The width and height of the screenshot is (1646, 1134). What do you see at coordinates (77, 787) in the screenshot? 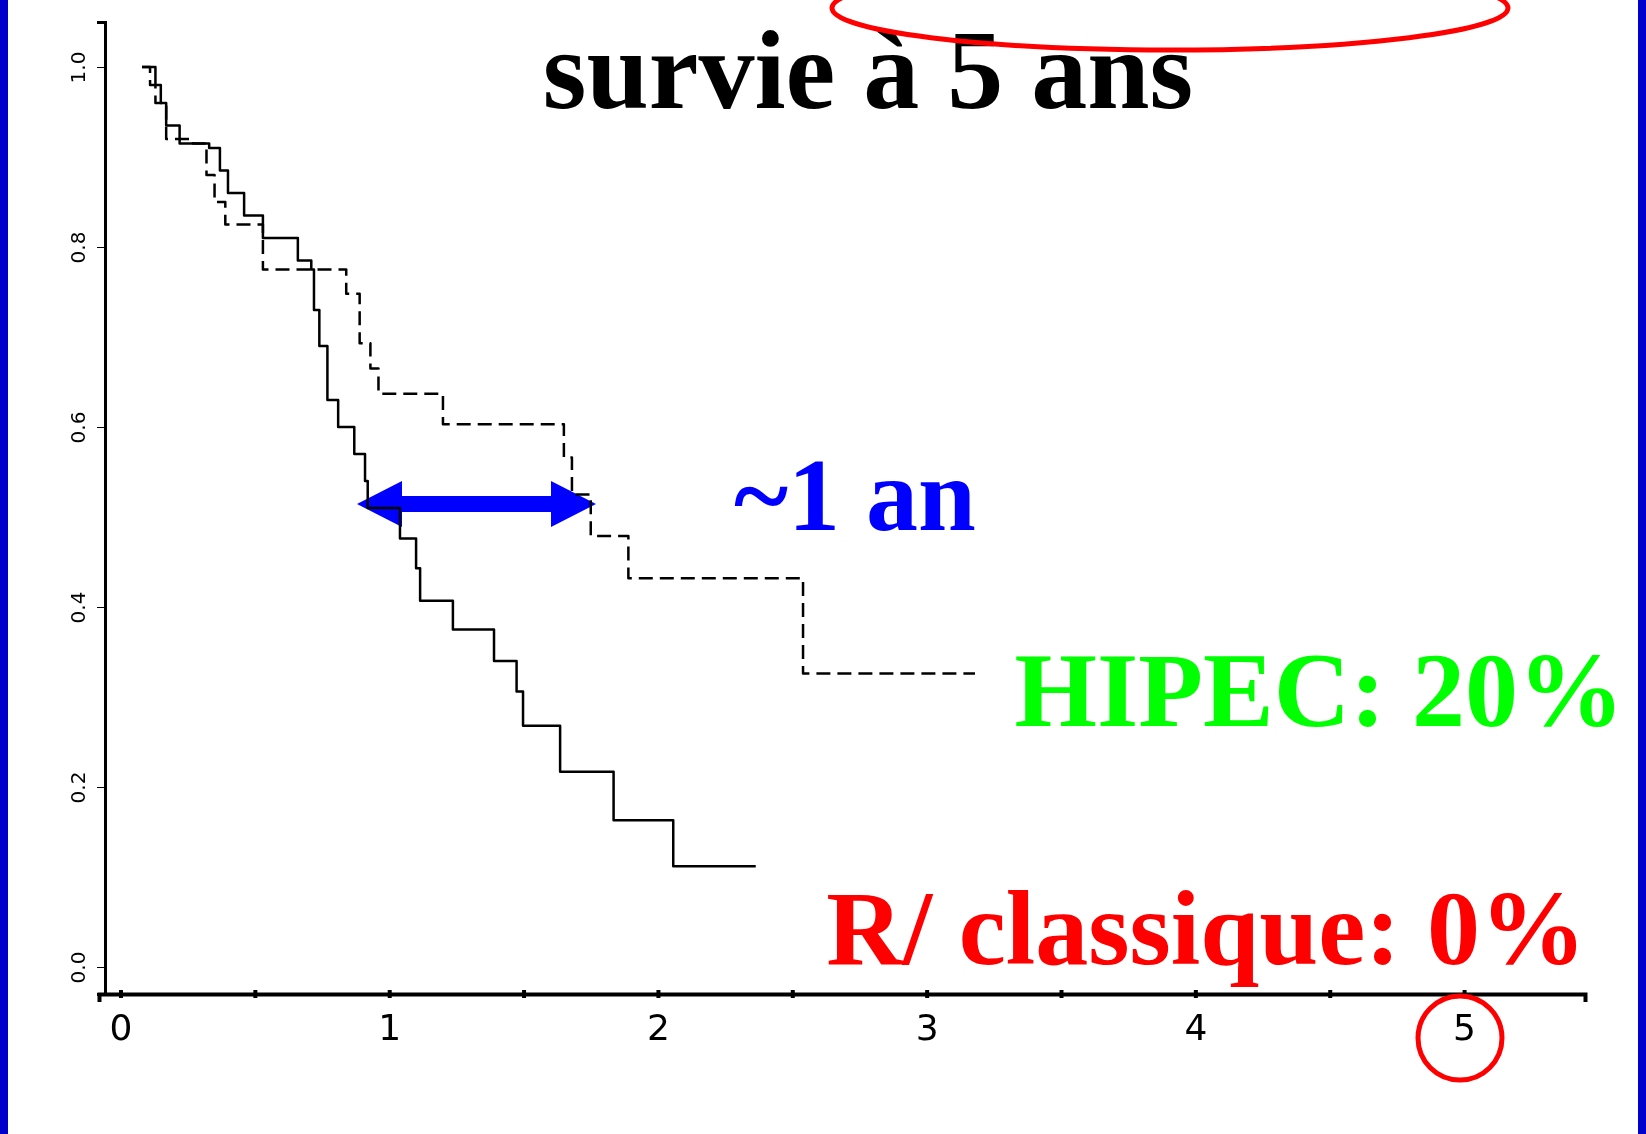
I see `y-tick-label: 0.2` at bounding box center [77, 787].